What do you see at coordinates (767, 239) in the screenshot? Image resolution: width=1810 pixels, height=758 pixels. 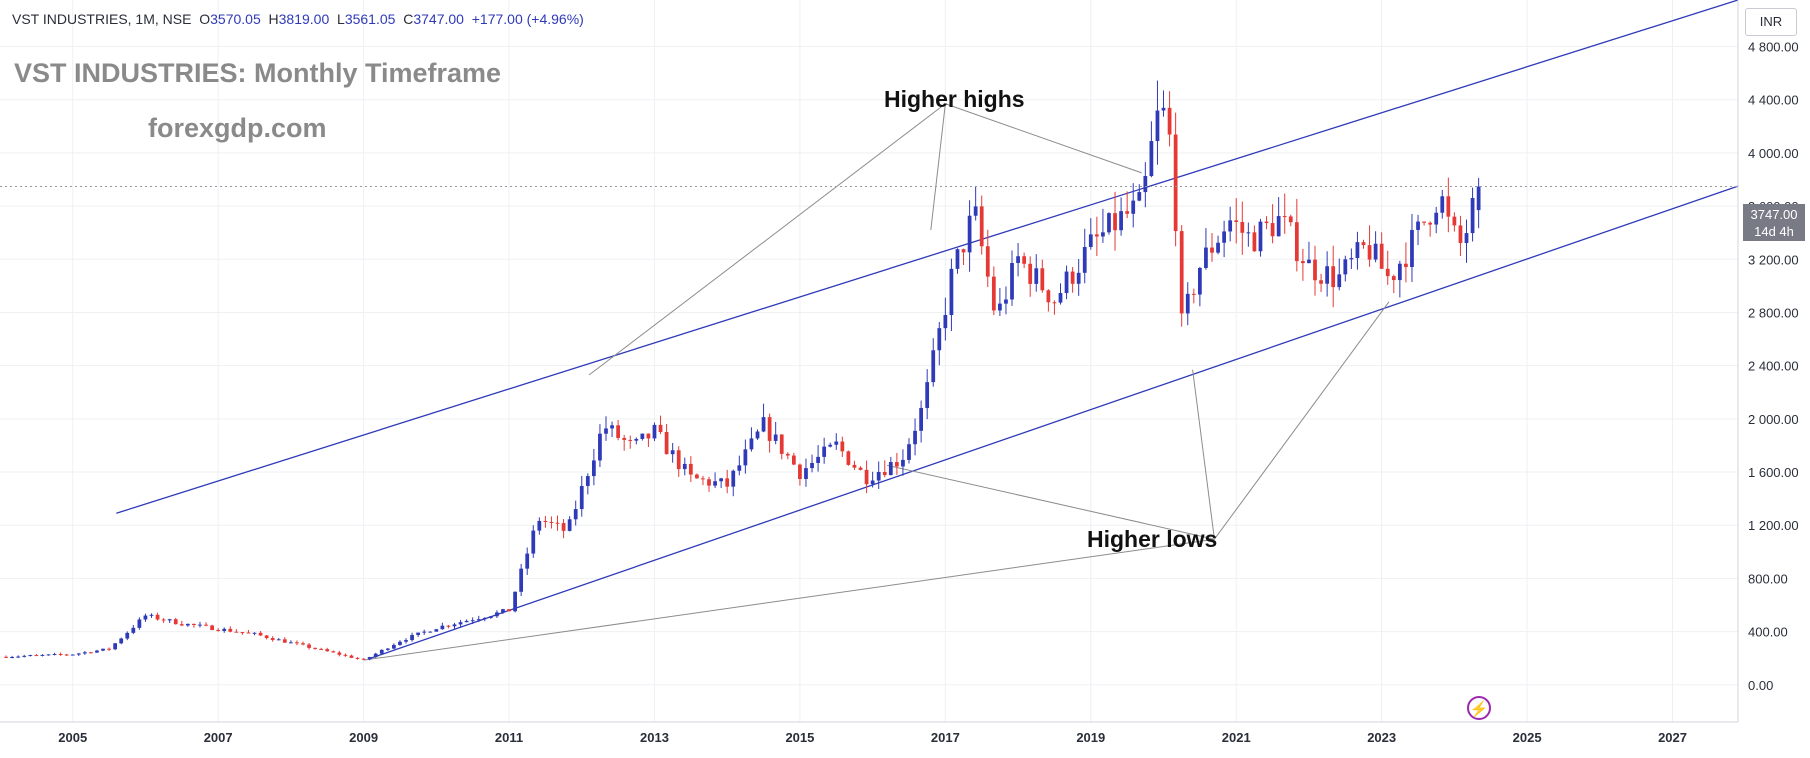 I see `higher-high-pointer` at bounding box center [767, 239].